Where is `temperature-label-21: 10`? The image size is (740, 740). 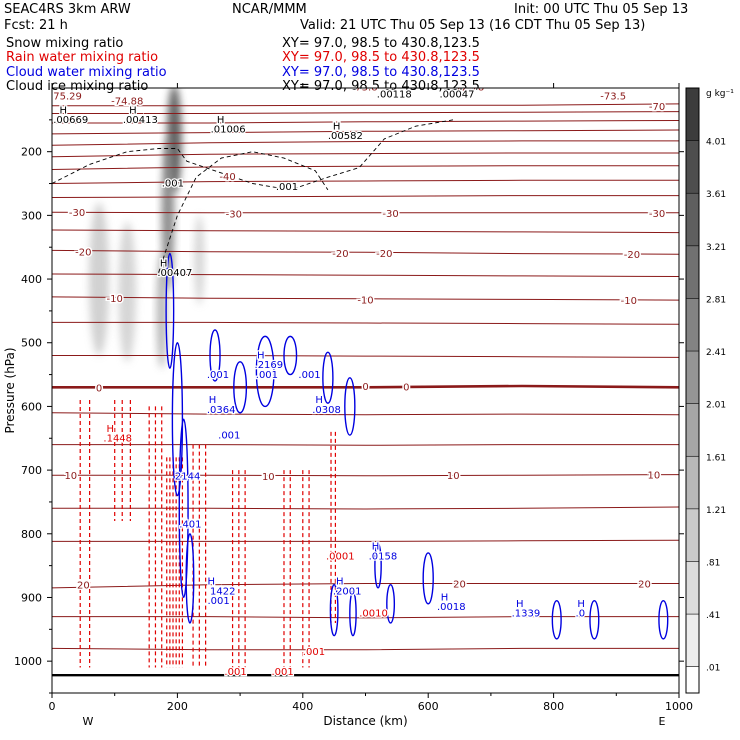
temperature-label-21: 10 is located at coordinates (654, 476).